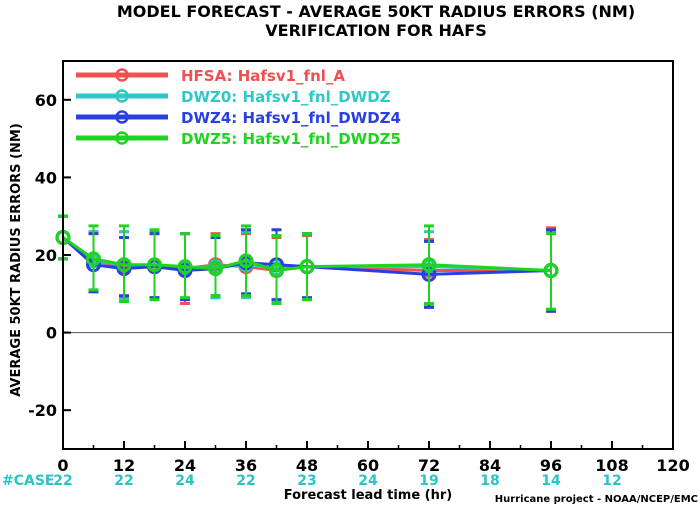 This screenshot has width=700, height=506. What do you see at coordinates (16, 260) in the screenshot?
I see `y-axis-label: AVERAGE 50KT RADIUS ERRORS (NM)` at bounding box center [16, 260].